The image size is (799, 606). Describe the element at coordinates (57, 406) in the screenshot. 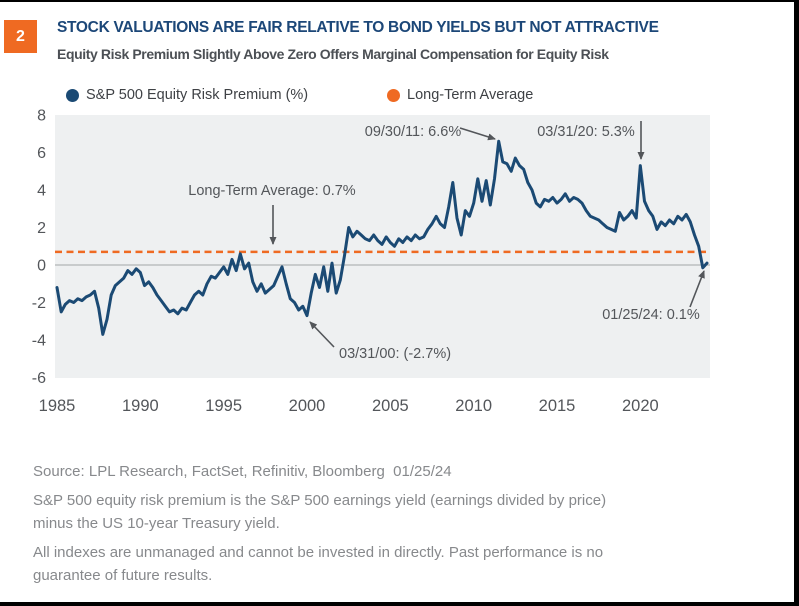

I see `x-axis-tick-label: 1985` at that location.